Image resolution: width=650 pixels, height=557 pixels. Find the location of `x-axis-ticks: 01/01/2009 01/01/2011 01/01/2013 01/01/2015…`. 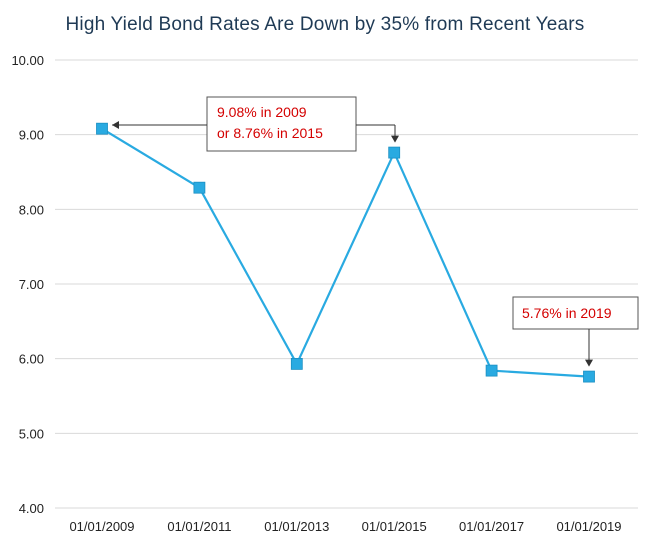

x-axis-ticks: 01/01/2009 01/01/2011 01/01/2013 01/01/2015… is located at coordinates (345, 526).